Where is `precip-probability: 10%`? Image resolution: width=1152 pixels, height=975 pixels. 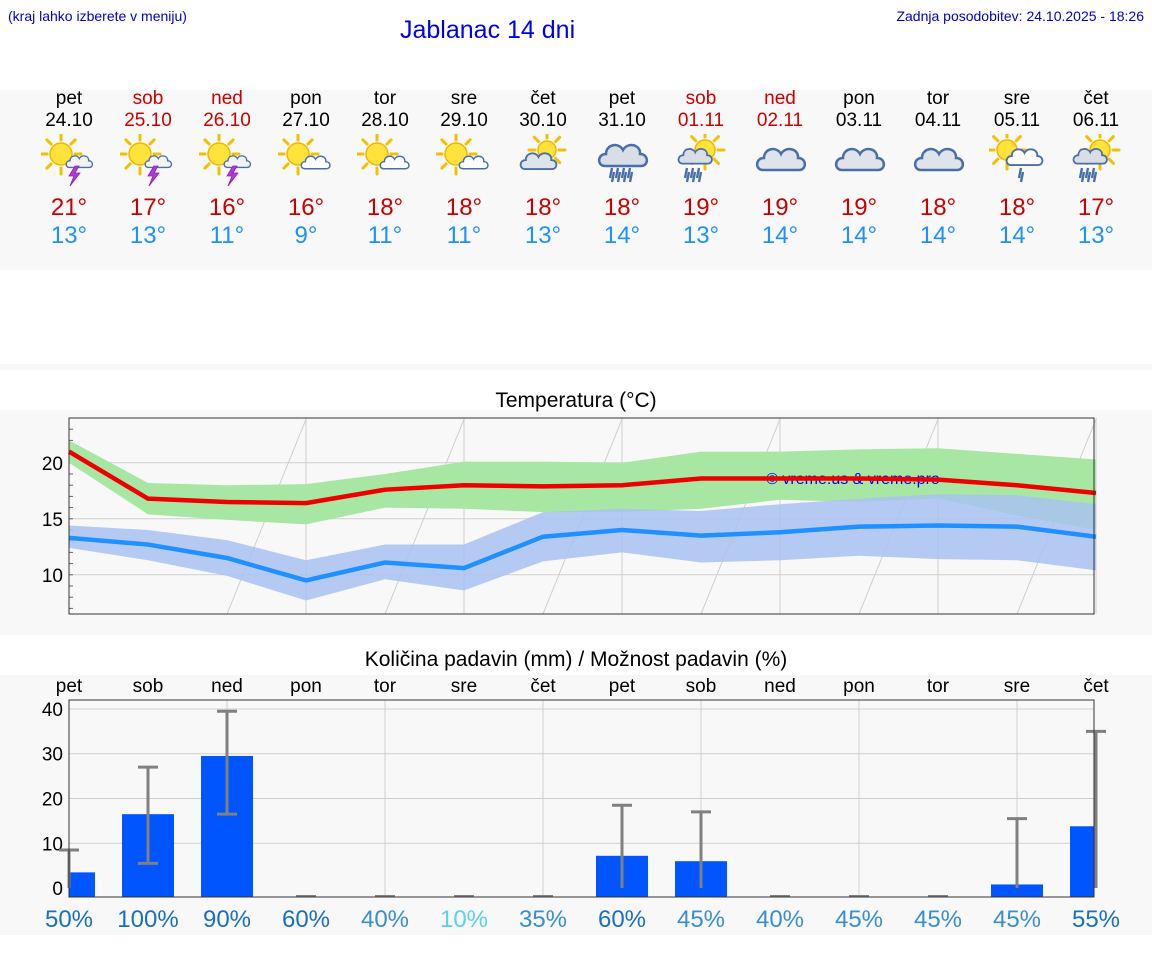 precip-probability: 10% is located at coordinates (464, 919).